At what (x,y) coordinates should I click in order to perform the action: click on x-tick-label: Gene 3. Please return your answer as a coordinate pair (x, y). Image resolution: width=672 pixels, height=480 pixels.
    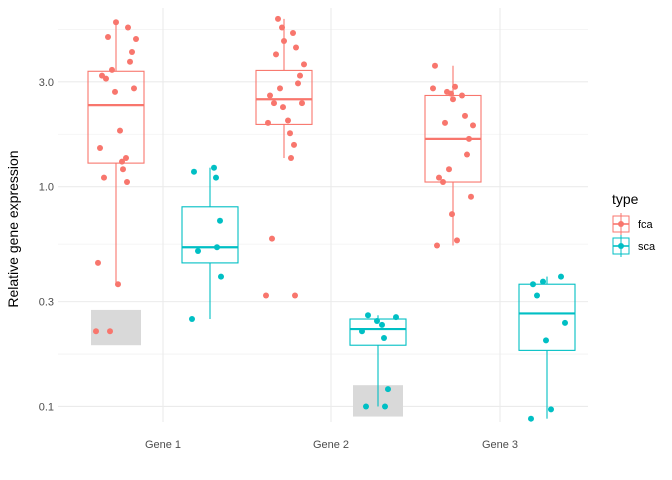
    Looking at the image, I should click on (500, 445).